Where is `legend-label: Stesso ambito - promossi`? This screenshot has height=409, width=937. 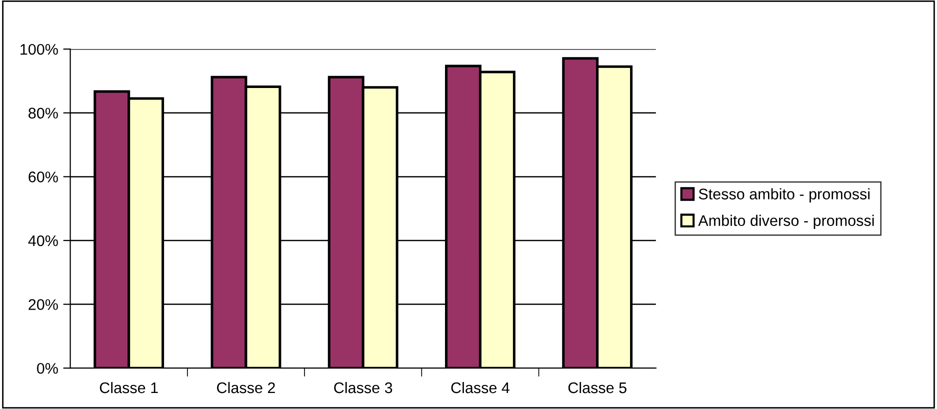
legend-label: Stesso ambito - promossi is located at coordinates (784, 195).